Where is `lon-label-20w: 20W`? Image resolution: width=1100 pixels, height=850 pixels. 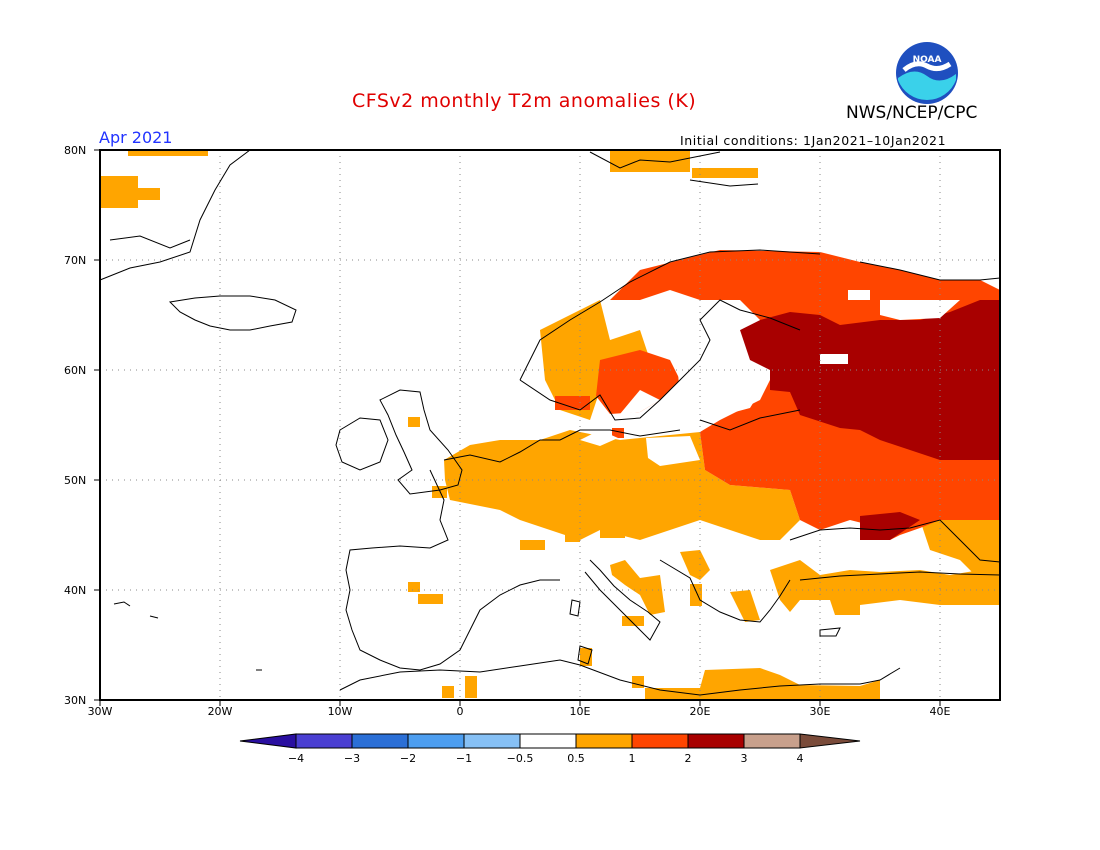
lon-label-20w: 20W is located at coordinates (220, 711).